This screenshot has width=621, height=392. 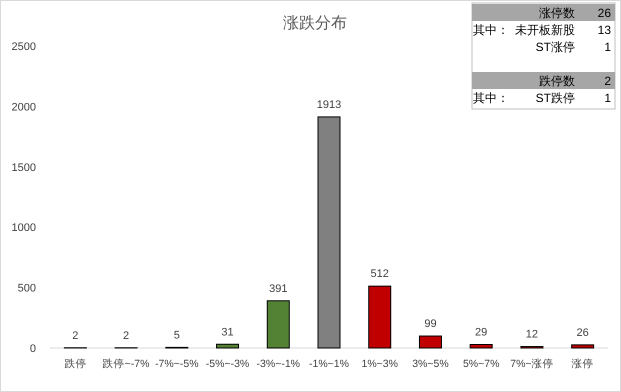 What do you see at coordinates (24, 47) in the screenshot?
I see `y-tick-label: 2500` at bounding box center [24, 47].